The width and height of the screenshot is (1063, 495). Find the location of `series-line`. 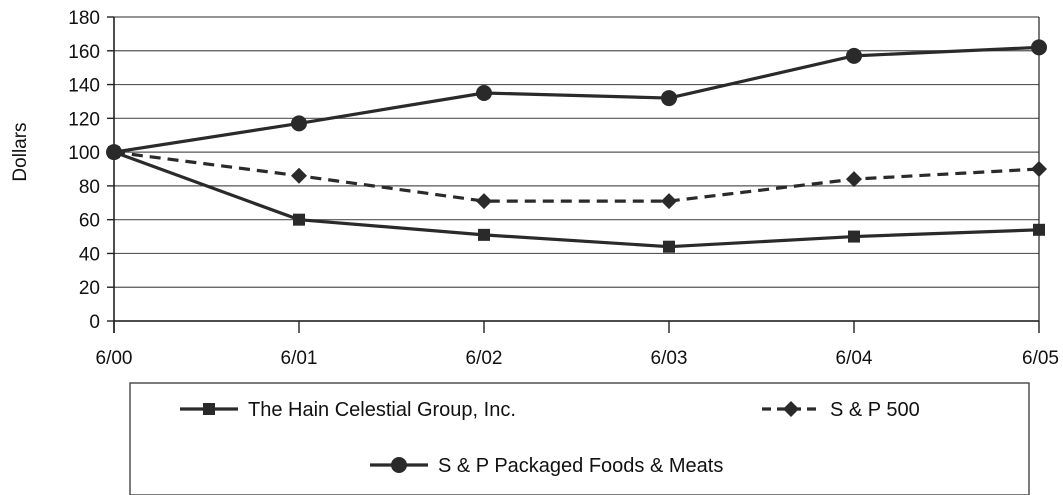

series-line is located at coordinates (576, 176).